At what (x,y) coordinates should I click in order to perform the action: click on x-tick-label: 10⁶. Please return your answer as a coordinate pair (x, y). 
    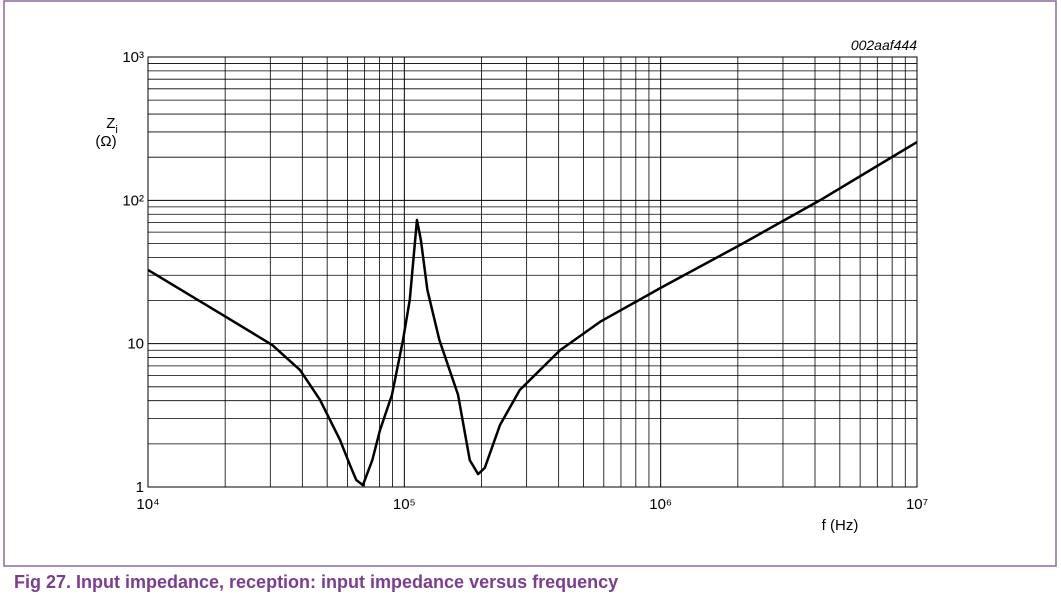
    Looking at the image, I should click on (660, 504).